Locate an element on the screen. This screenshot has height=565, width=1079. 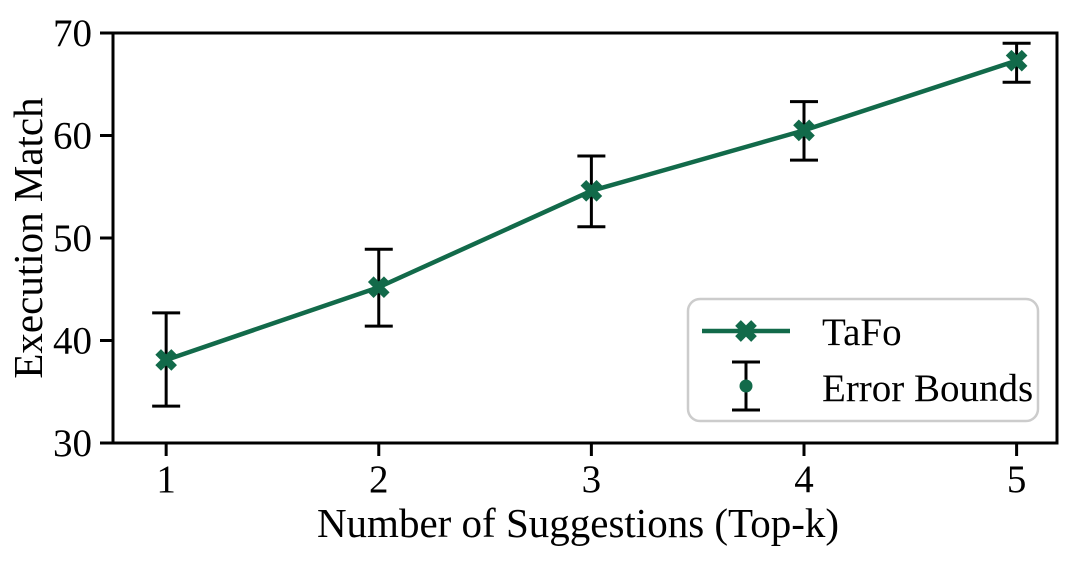
legend-label-error-bounds: Error Bounds is located at coordinates (927, 388).